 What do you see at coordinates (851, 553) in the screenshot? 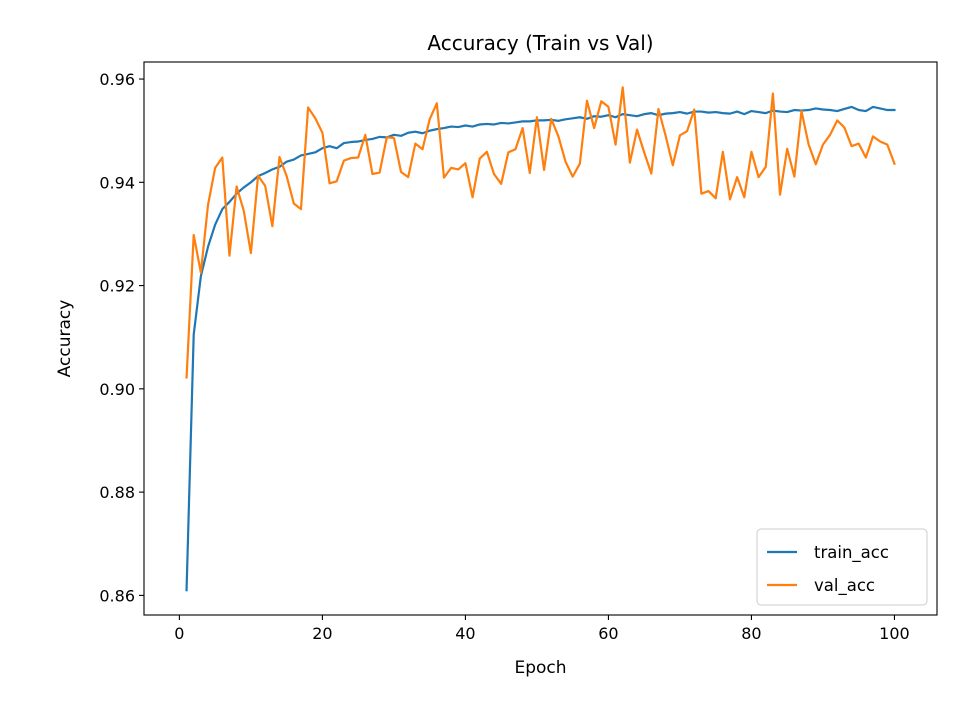
I see `legend-label-train-acc: train_acc` at bounding box center [851, 553].